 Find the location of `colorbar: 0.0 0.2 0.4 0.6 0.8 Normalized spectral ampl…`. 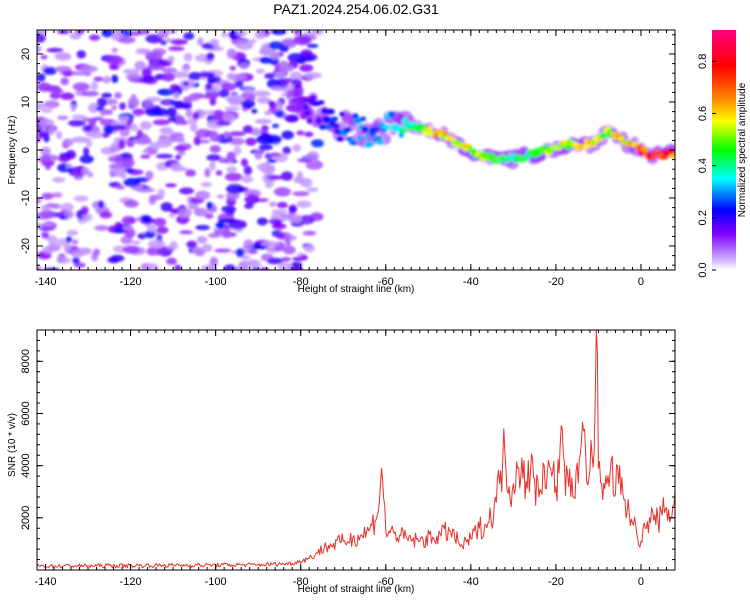

colorbar: 0.0 0.2 0.4 0.6 0.8 Normalized spectral ampl… is located at coordinates (722, 154).